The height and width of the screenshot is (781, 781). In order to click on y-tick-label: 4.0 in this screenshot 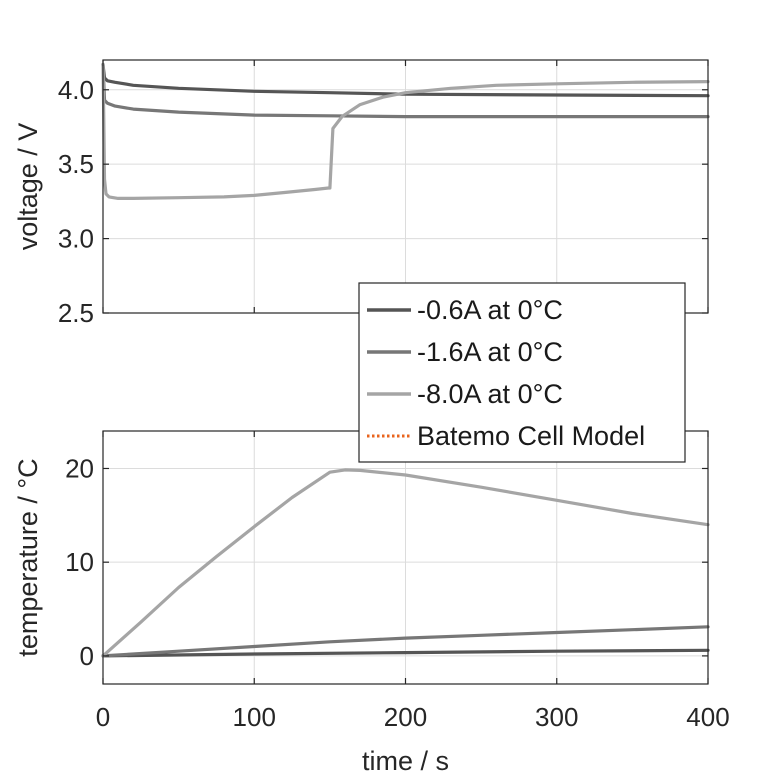, I will do `click(76, 90)`.